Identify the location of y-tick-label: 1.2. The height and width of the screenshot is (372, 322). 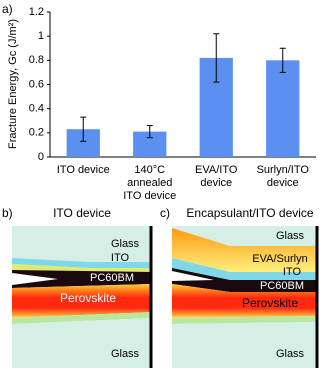
(36, 12).